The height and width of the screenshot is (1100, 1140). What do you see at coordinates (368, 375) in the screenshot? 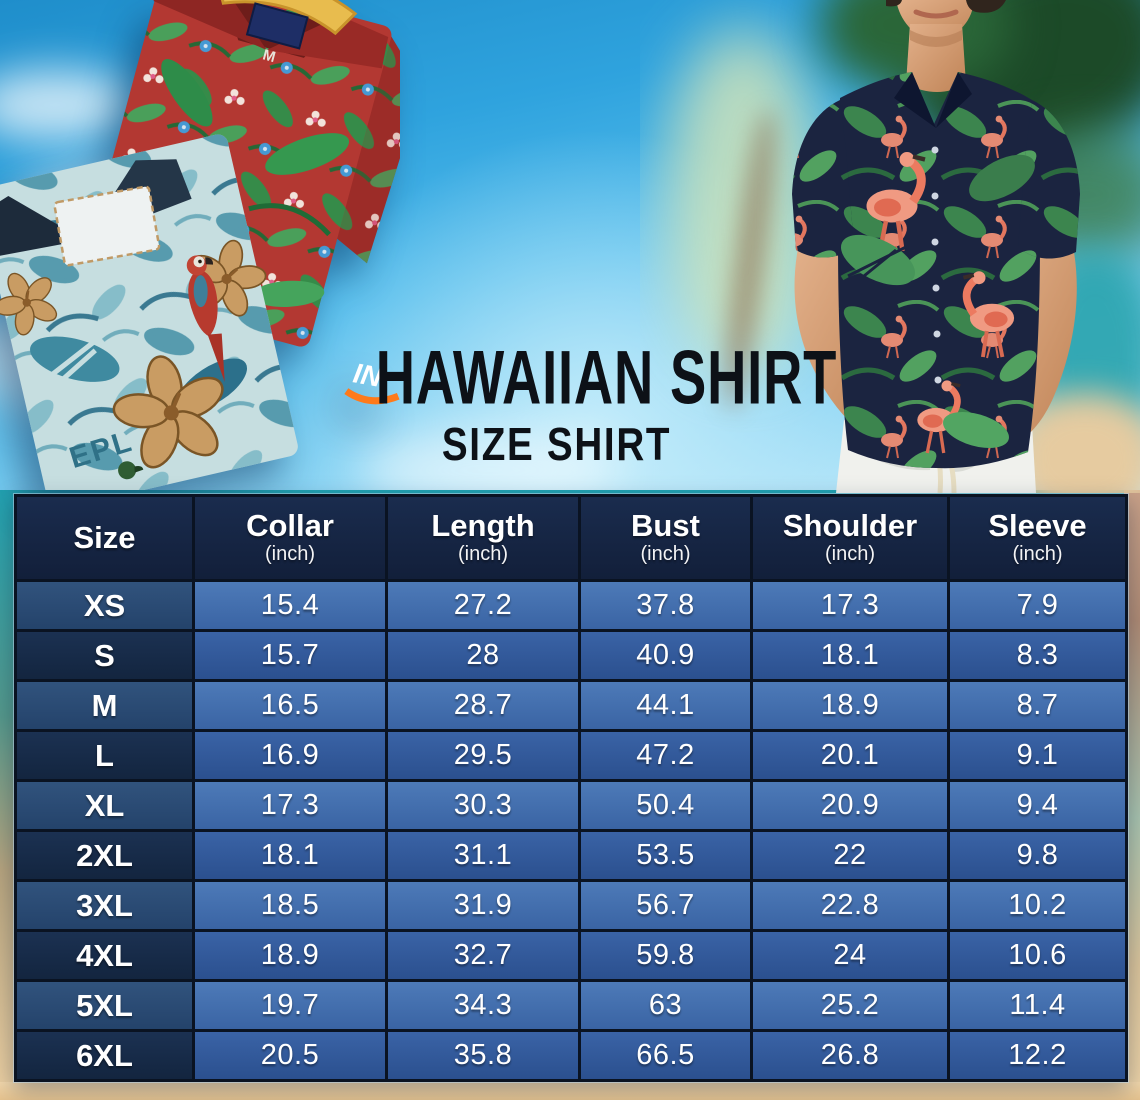
I see `brand-logo-text: IN` at bounding box center [368, 375].